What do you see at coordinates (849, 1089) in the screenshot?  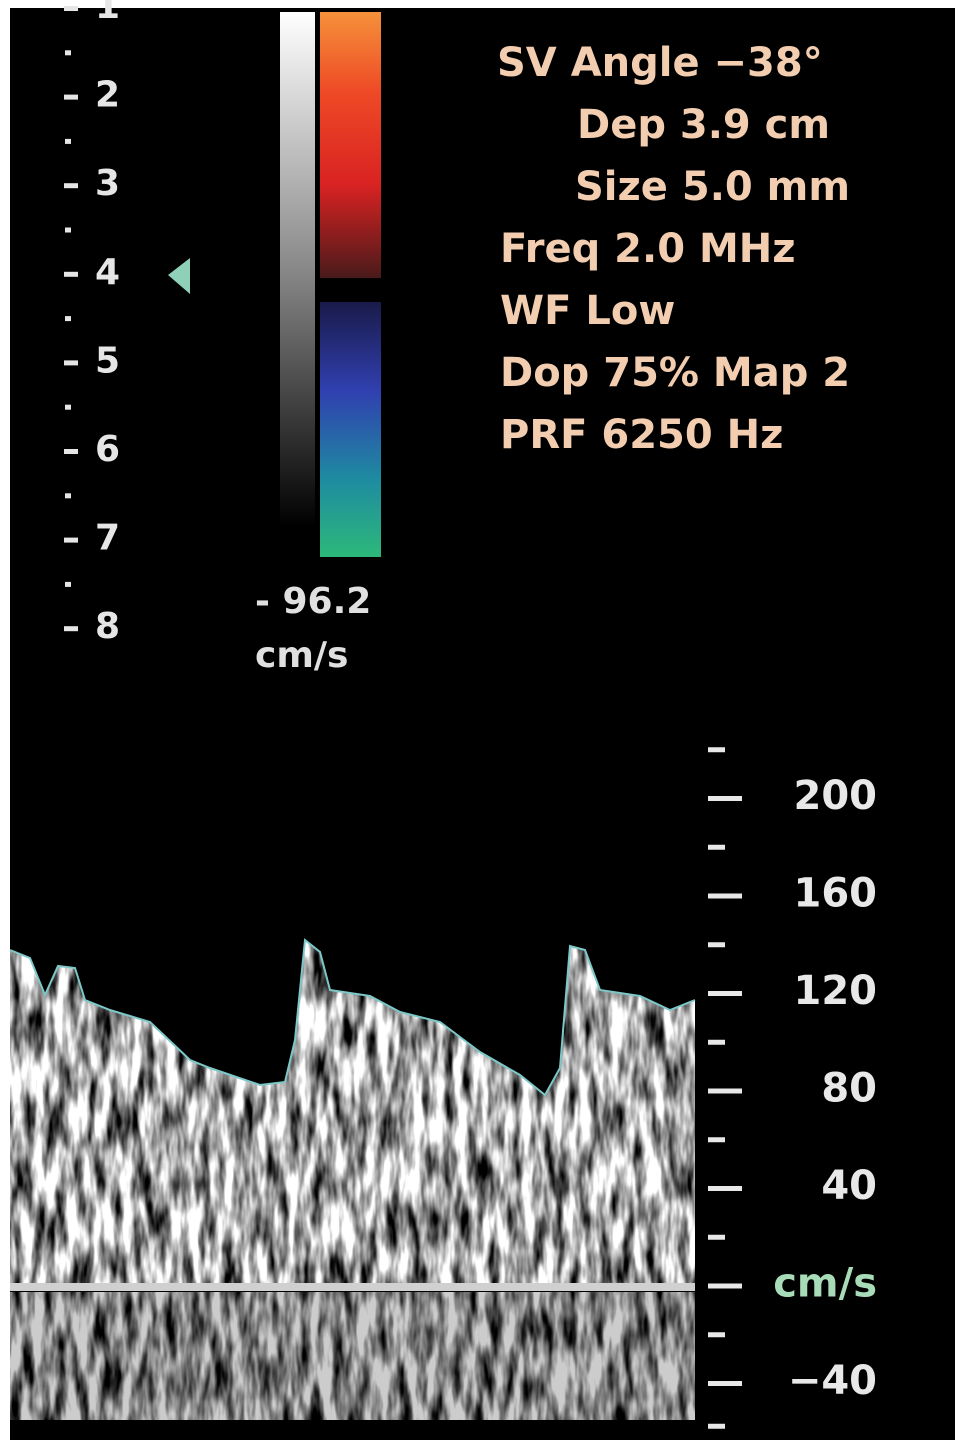 I see `velocity-label: 80` at bounding box center [849, 1089].